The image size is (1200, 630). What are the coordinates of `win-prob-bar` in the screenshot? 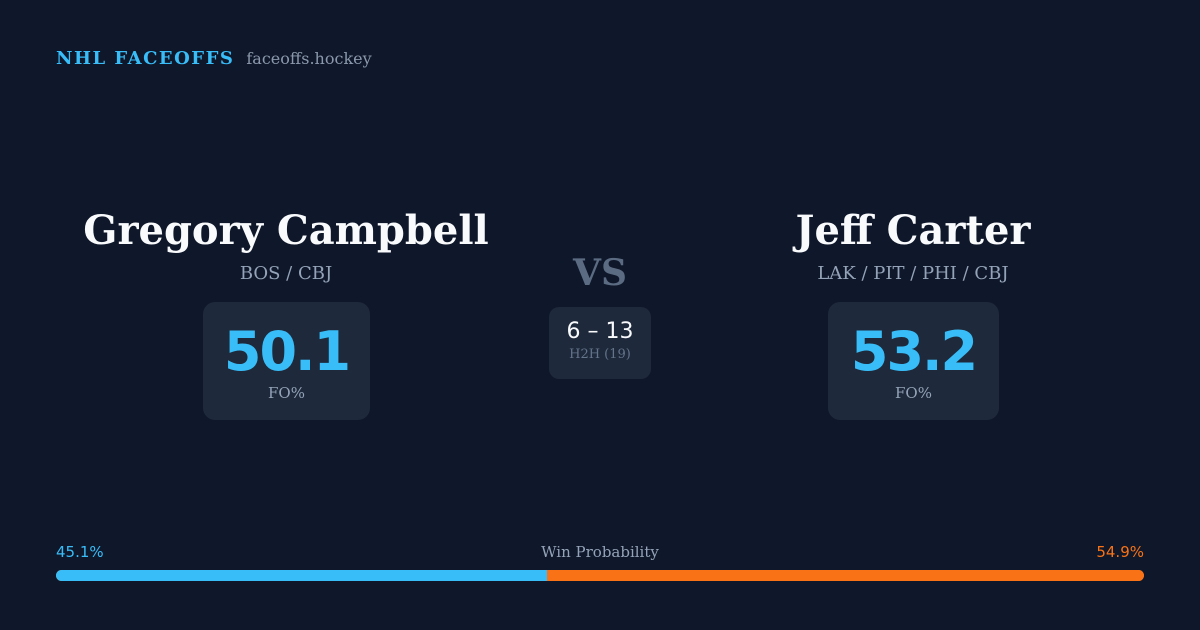 It's located at (600, 575).